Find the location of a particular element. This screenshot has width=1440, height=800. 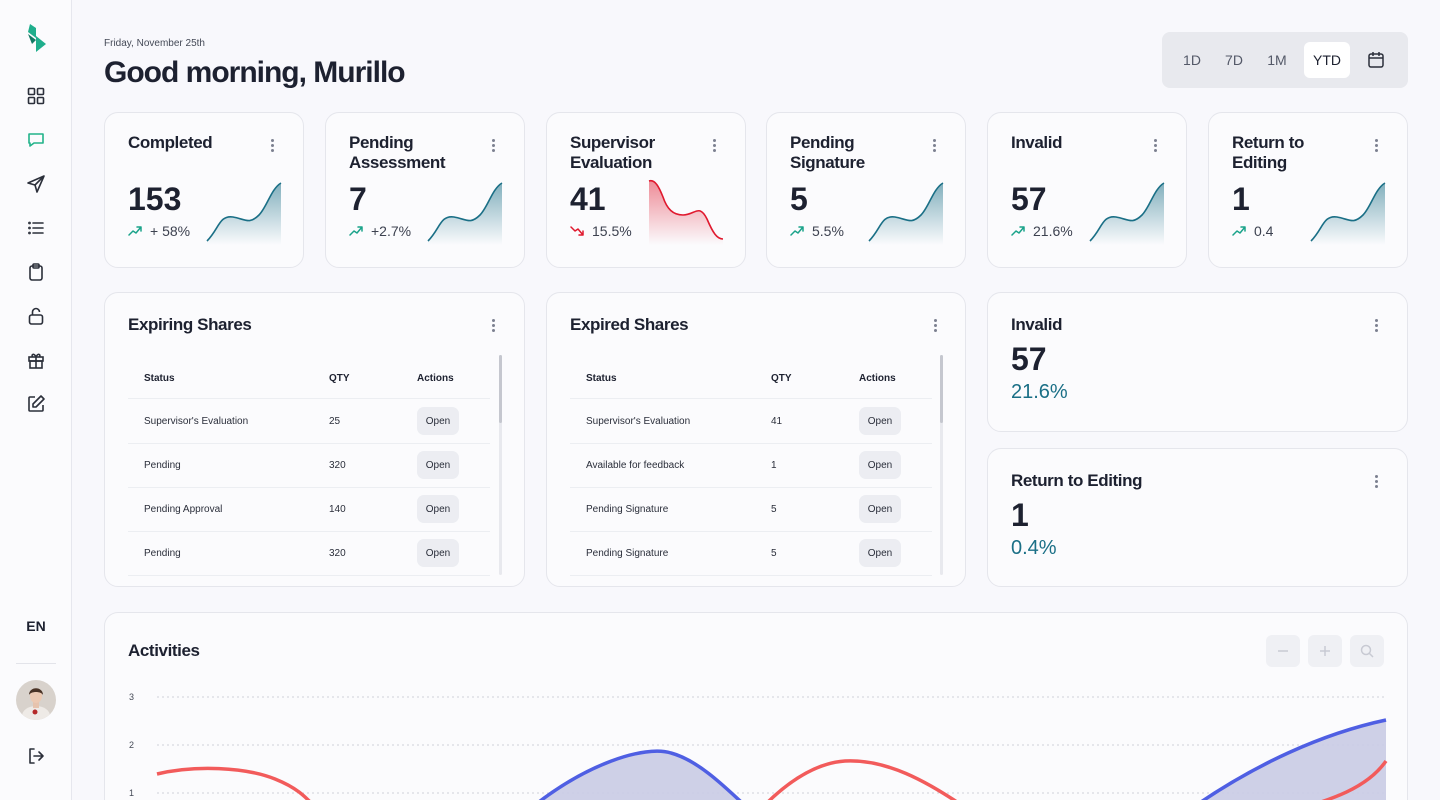

greeting-title: Good morning, Murillo is located at coordinates (255, 72).